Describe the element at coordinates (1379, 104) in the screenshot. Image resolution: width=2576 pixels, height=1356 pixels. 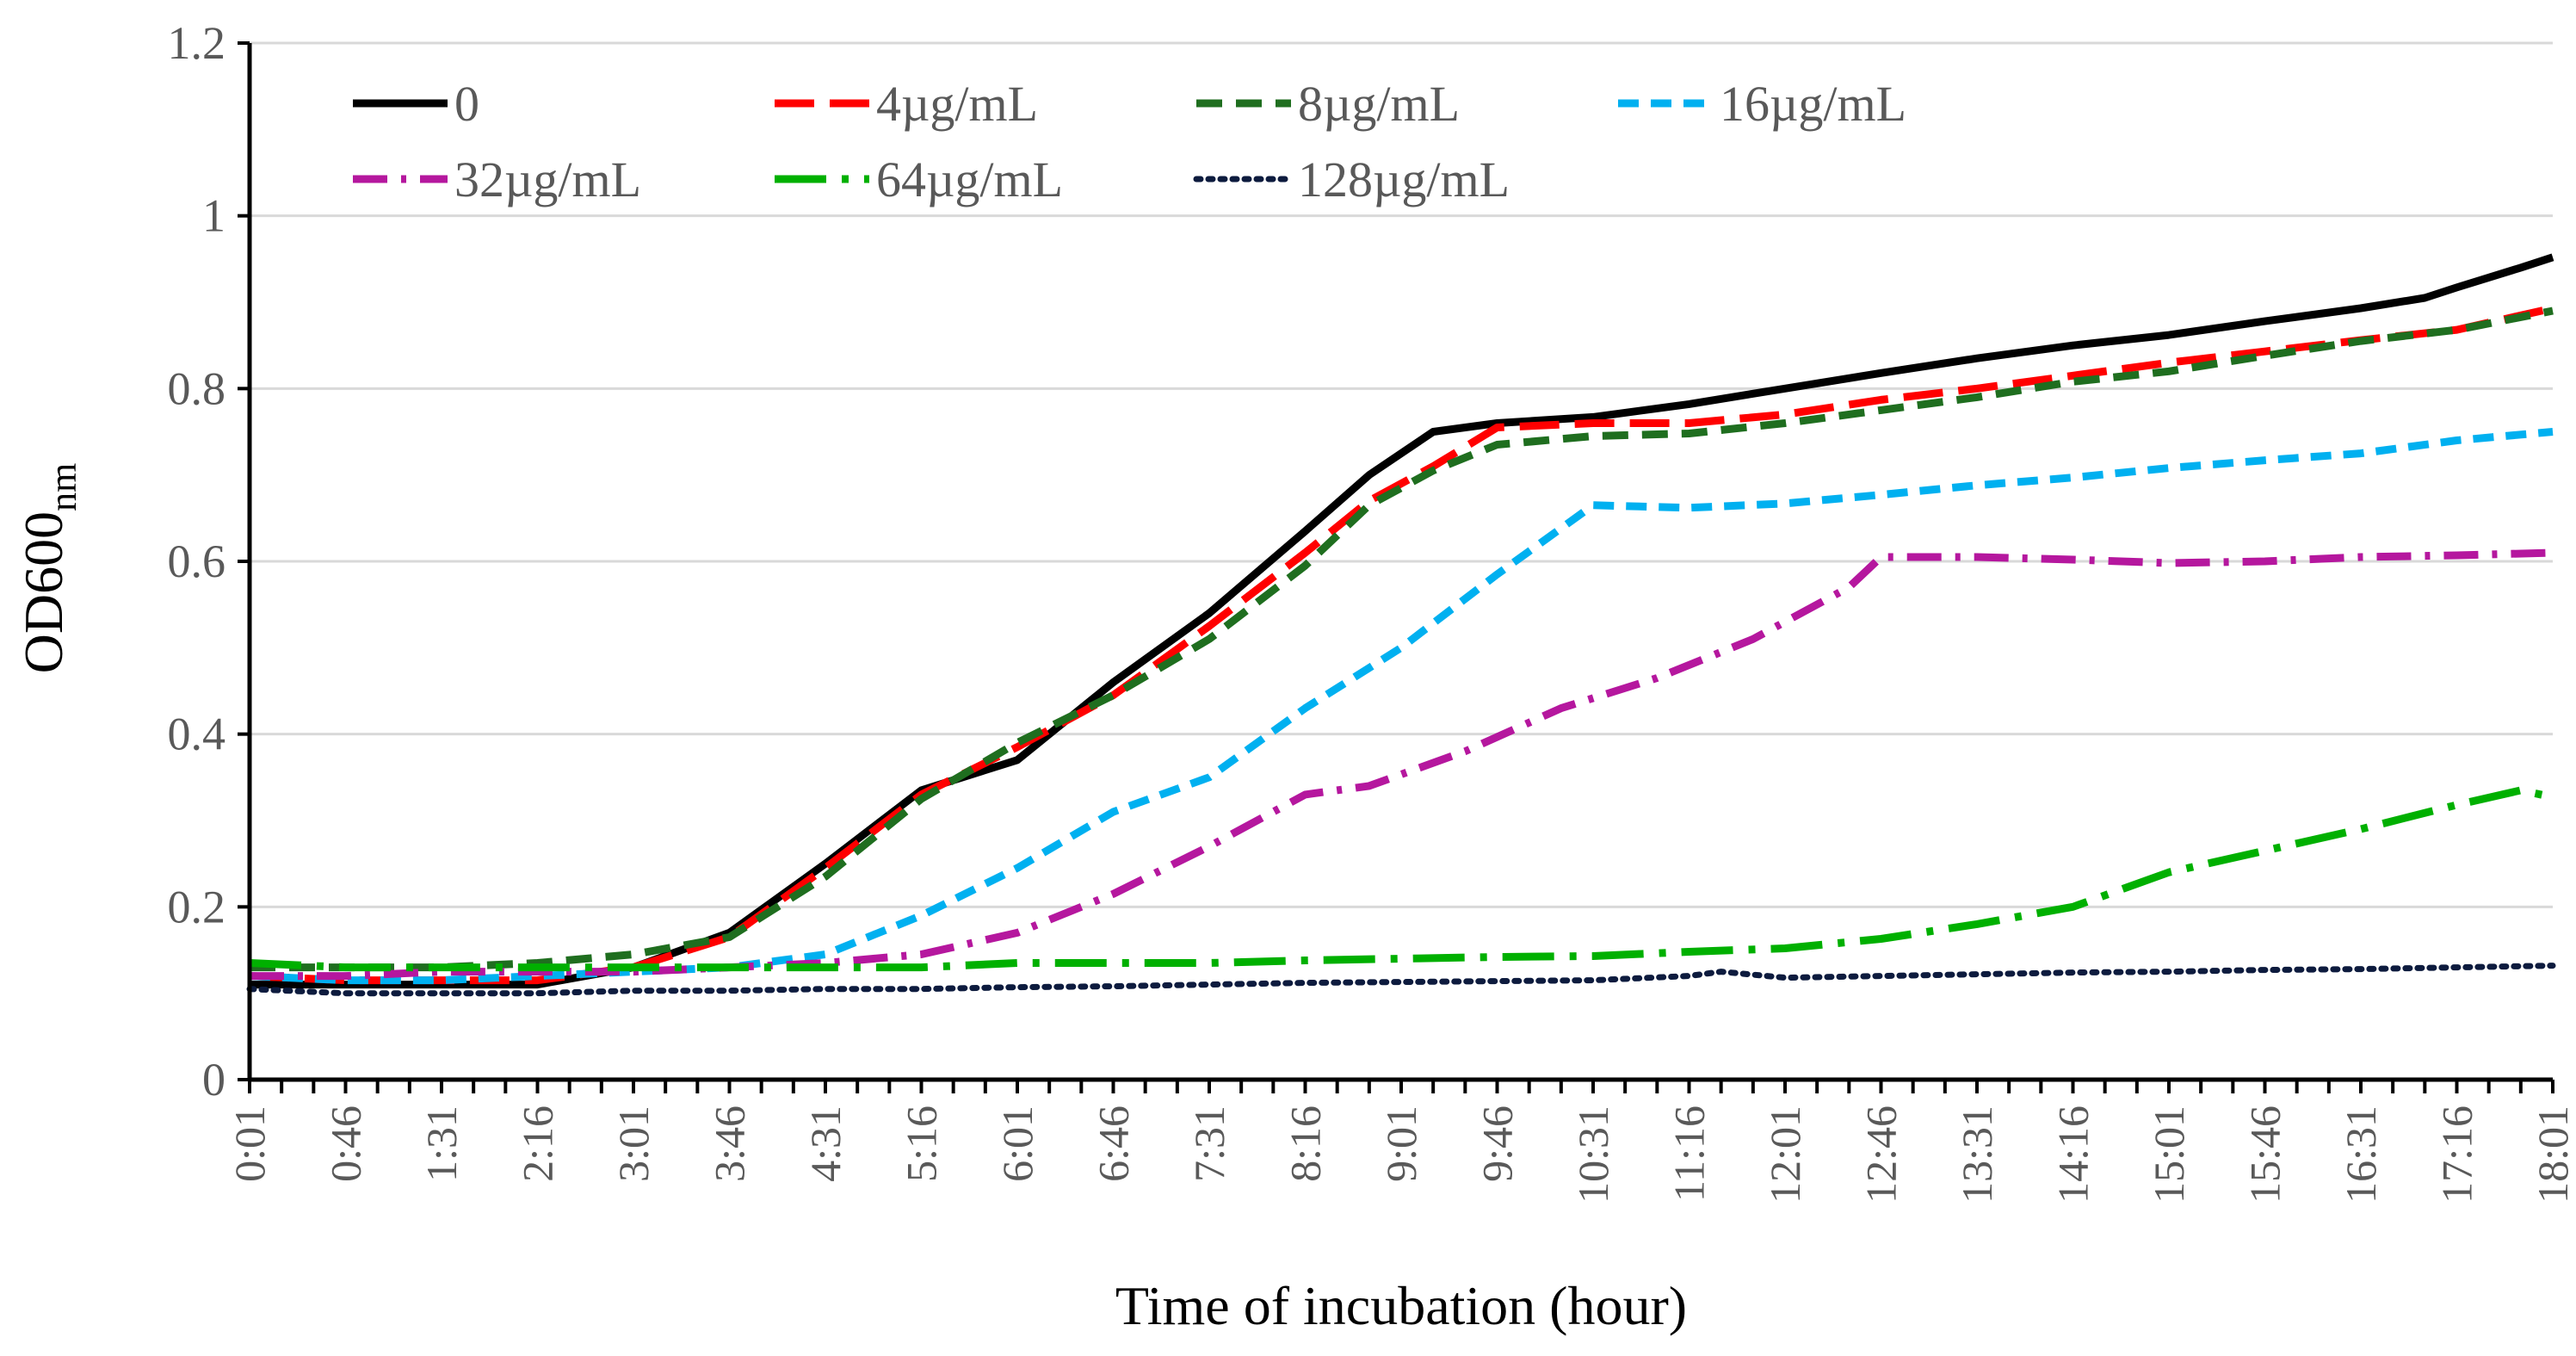
I see `legend-label: 8µg/mL` at that location.